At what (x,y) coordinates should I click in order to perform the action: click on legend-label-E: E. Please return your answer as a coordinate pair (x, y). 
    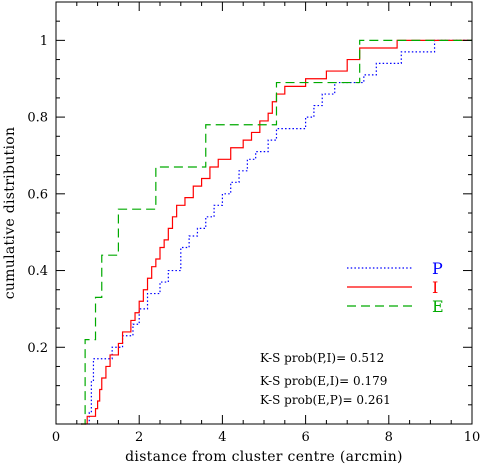
    Looking at the image, I should click on (438, 306).